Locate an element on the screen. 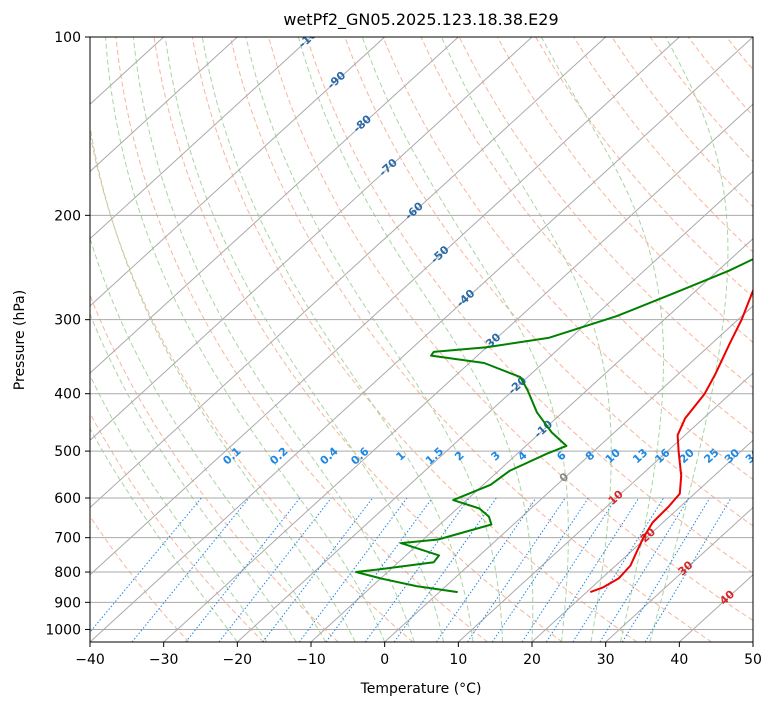 Image resolution: width=775 pixels, height=708 pixels. x-tick-label: 30 is located at coordinates (606, 660).